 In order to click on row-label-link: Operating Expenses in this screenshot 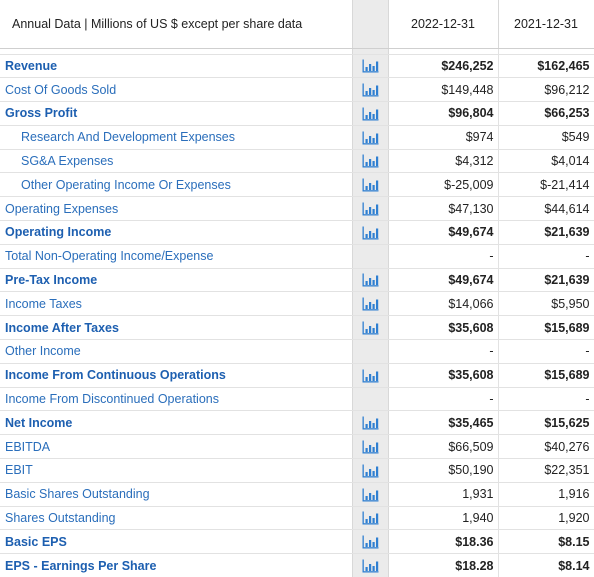, I will do `click(176, 209)`.